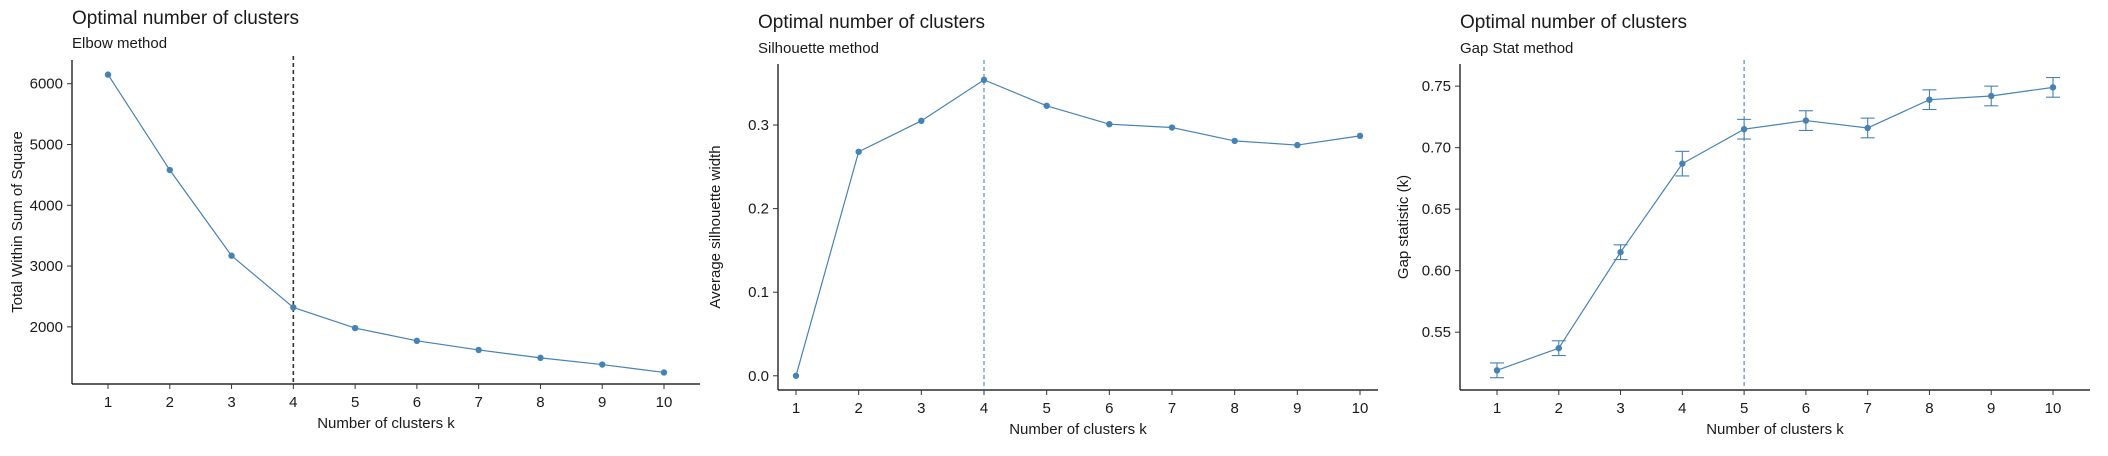 The height and width of the screenshot is (456, 2108). Describe the element at coordinates (1436, 209) in the screenshot. I see `y-tick-label: 0.65` at that location.